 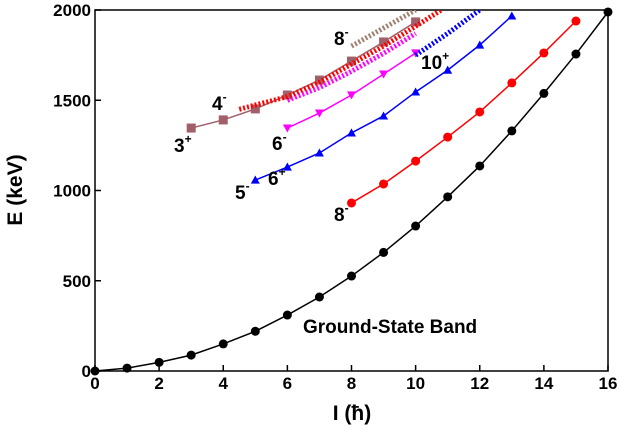 I want to click on annotation: 10+, so click(x=435, y=61).